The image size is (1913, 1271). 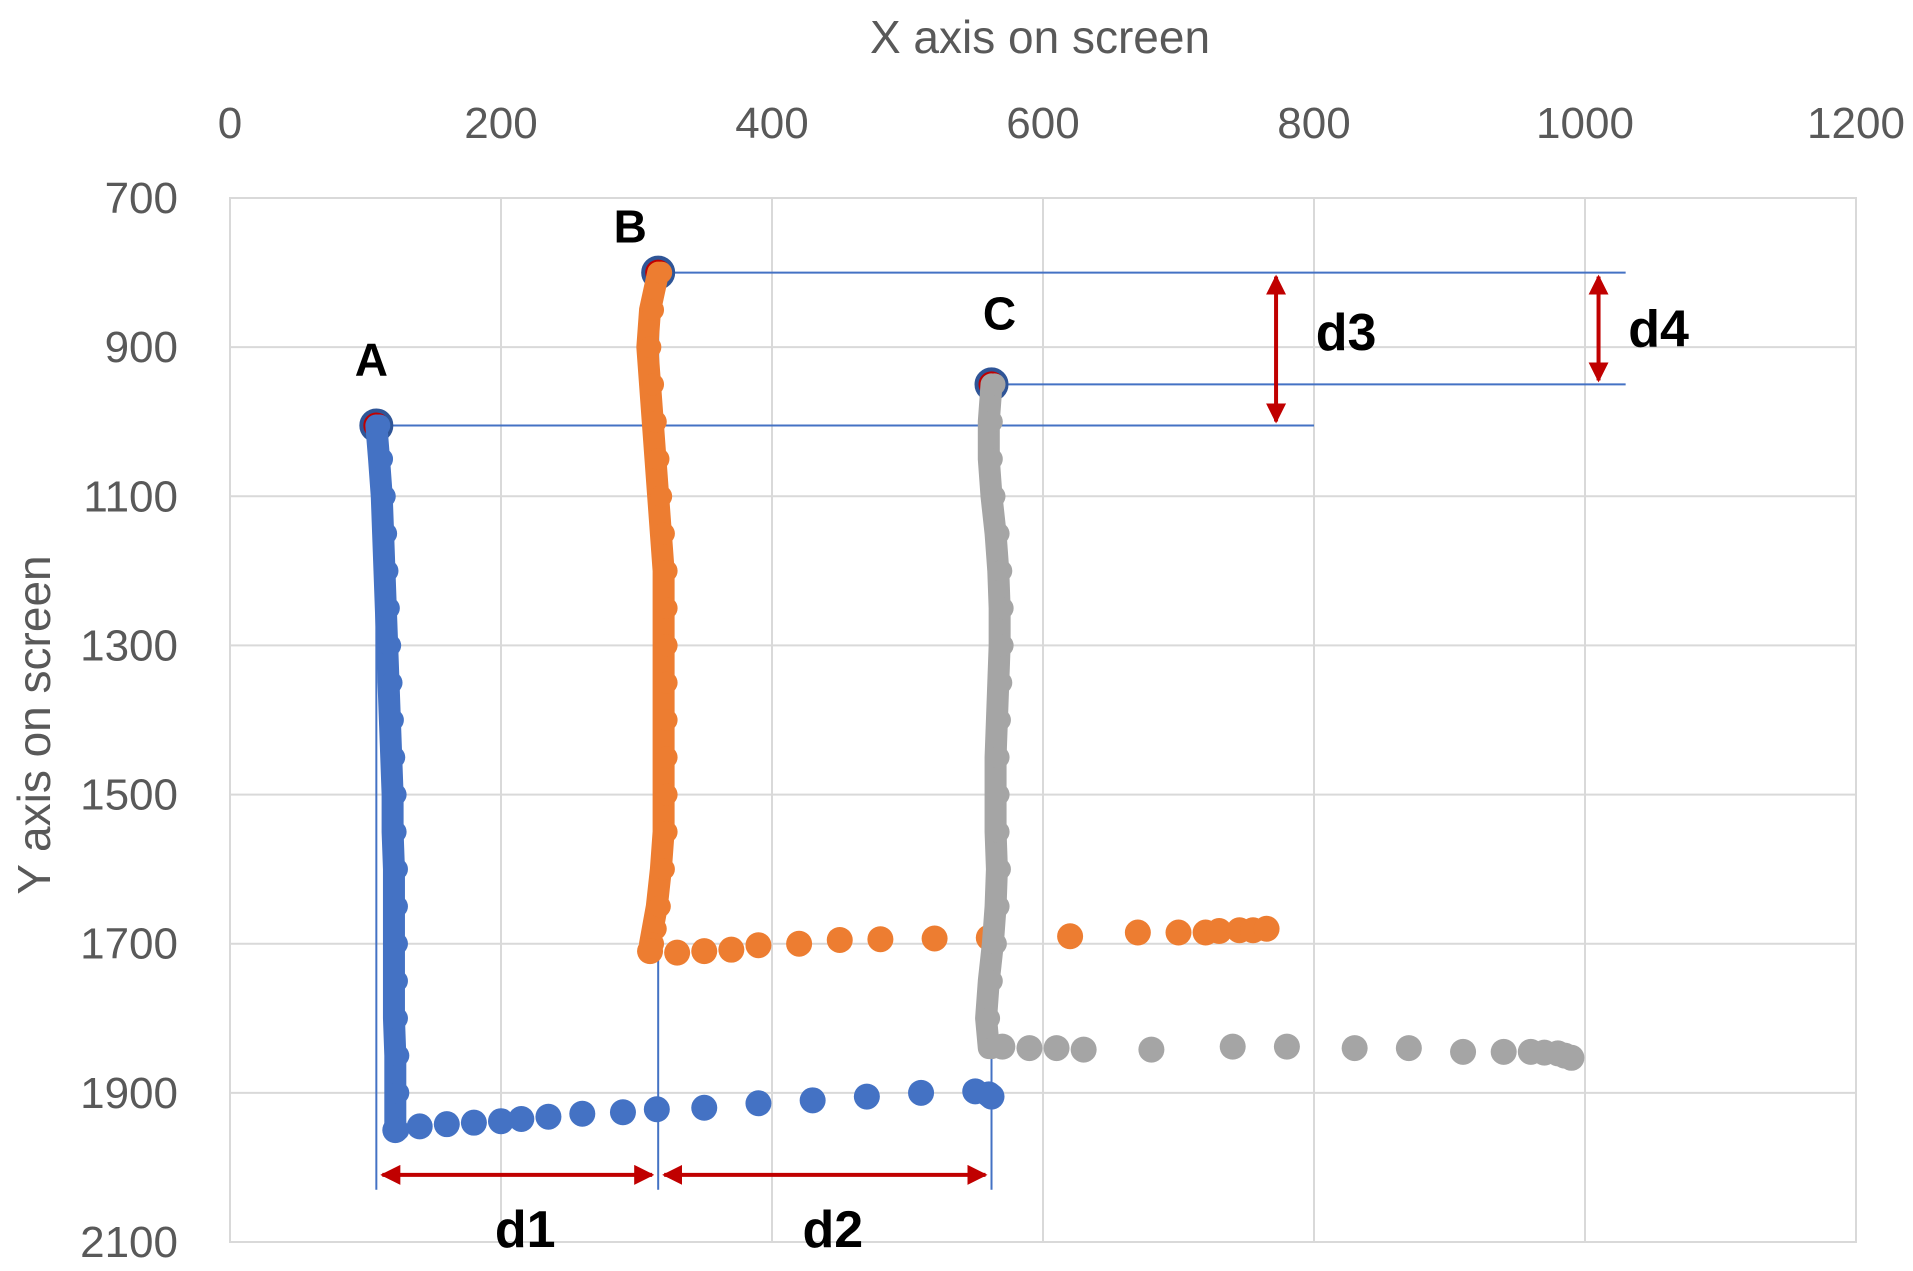 What do you see at coordinates (999, 313) in the screenshot?
I see `point-label-c: C` at bounding box center [999, 313].